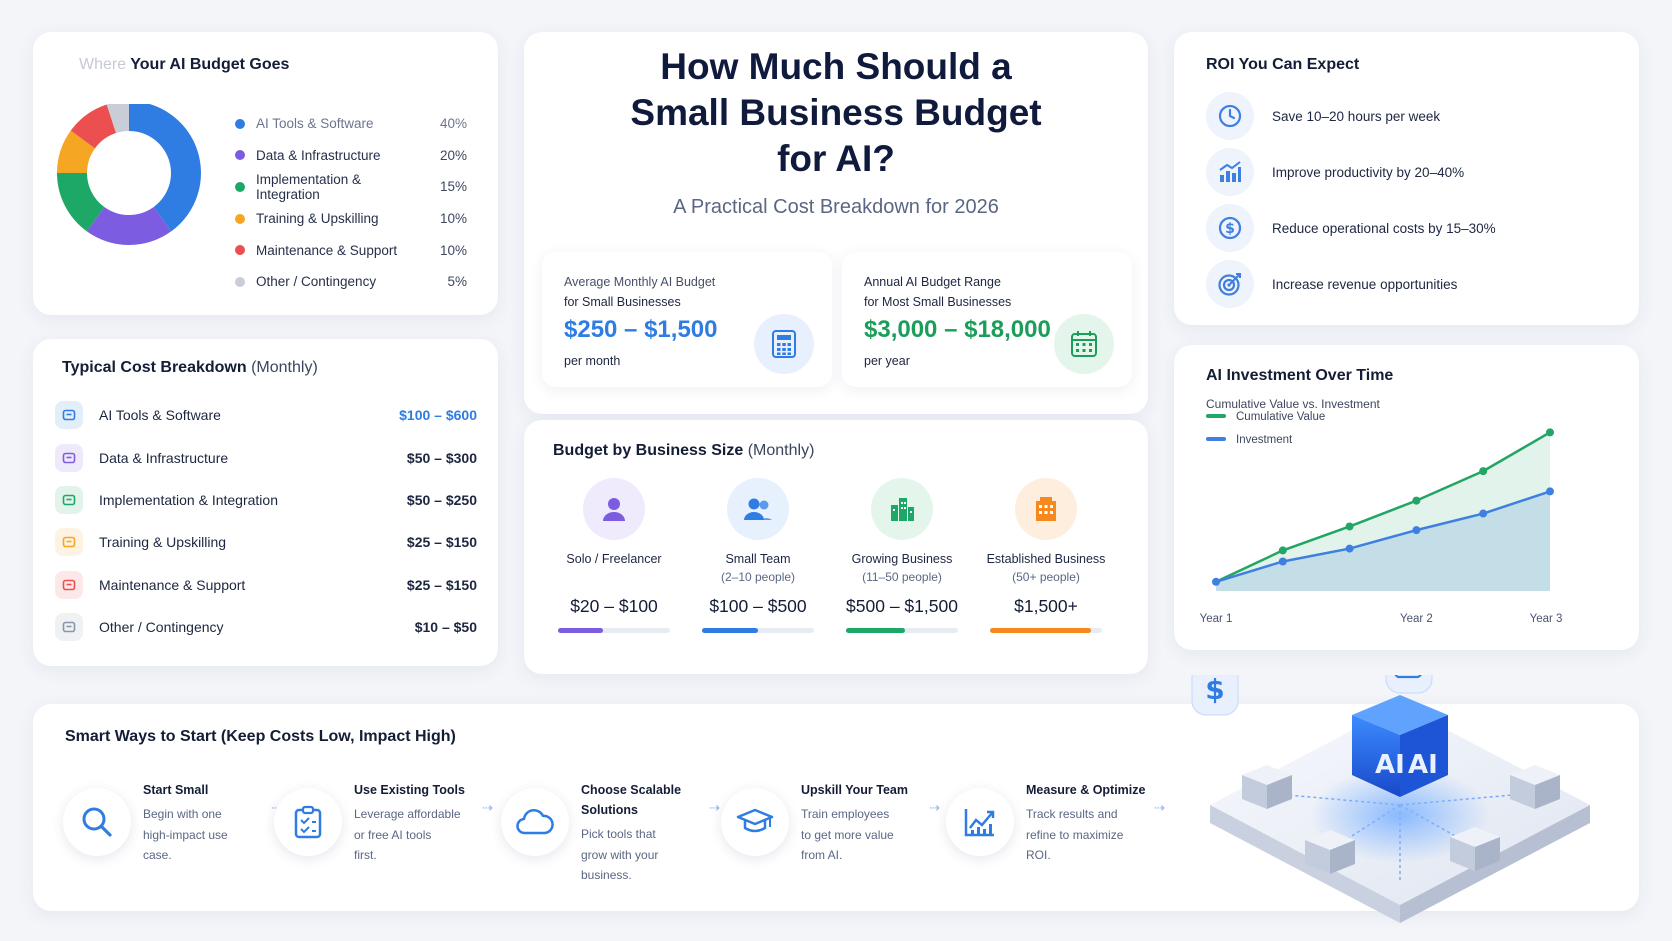 The image size is (1672, 941). I want to click on legend-label: Cumulative Value, so click(1280, 417).